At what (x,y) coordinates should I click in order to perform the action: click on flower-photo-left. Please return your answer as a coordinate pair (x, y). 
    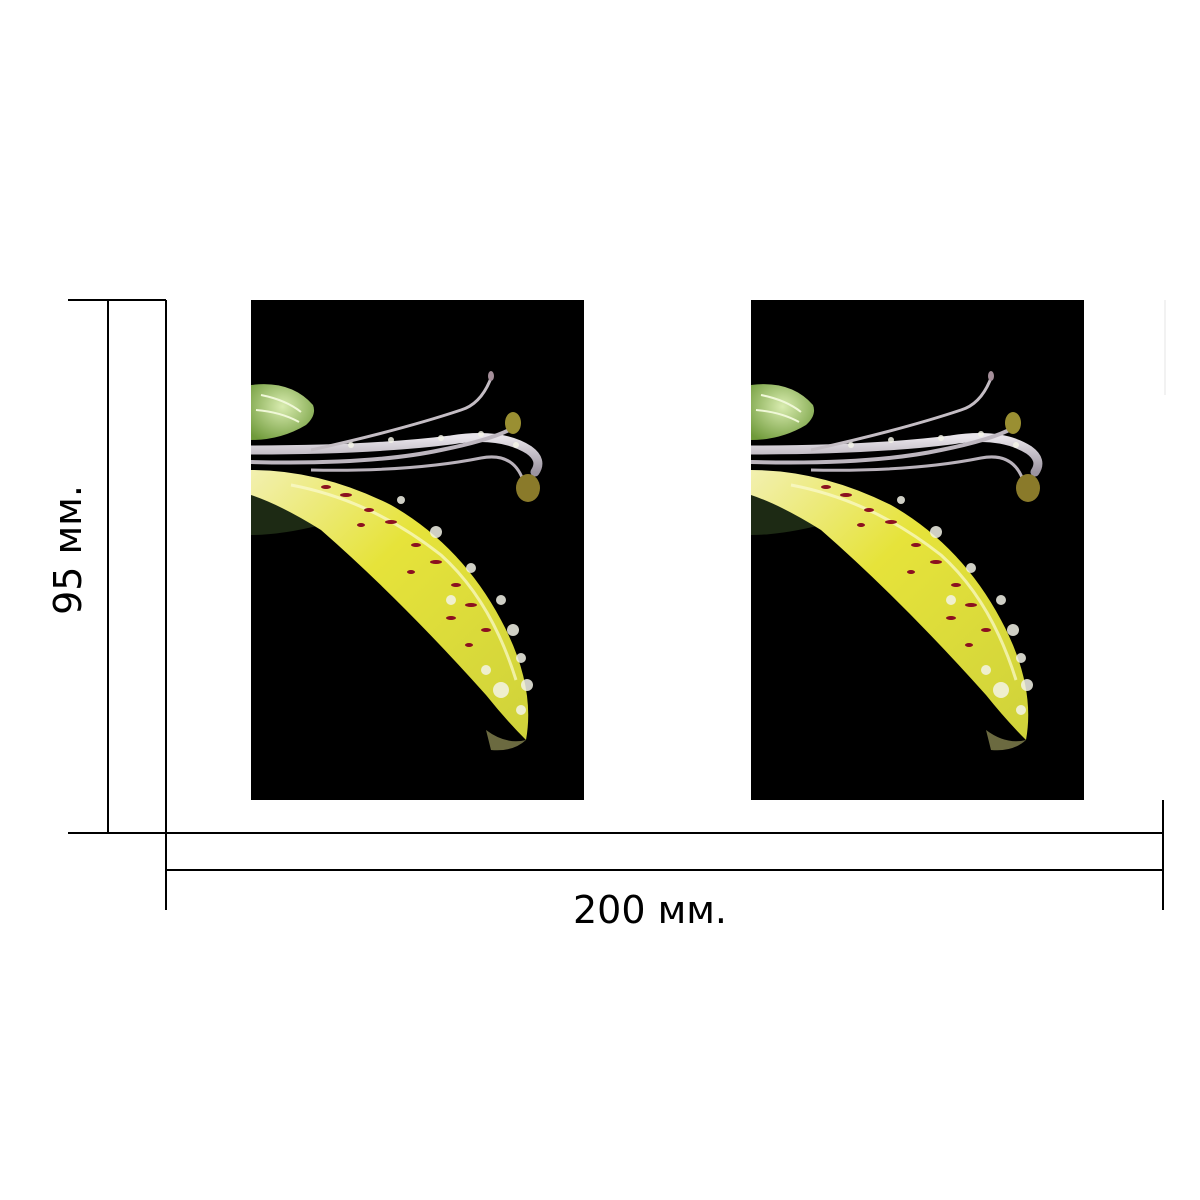
    Looking at the image, I should click on (417, 550).